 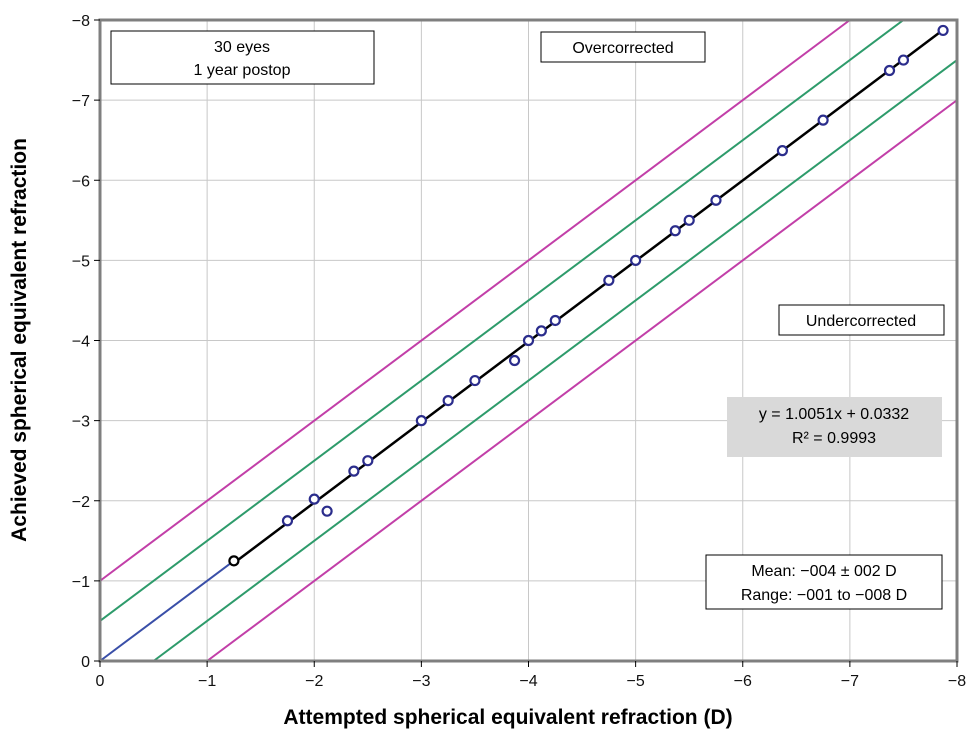 What do you see at coordinates (834, 438) in the screenshot?
I see `r-squared-line: R² = 0.9993` at bounding box center [834, 438].